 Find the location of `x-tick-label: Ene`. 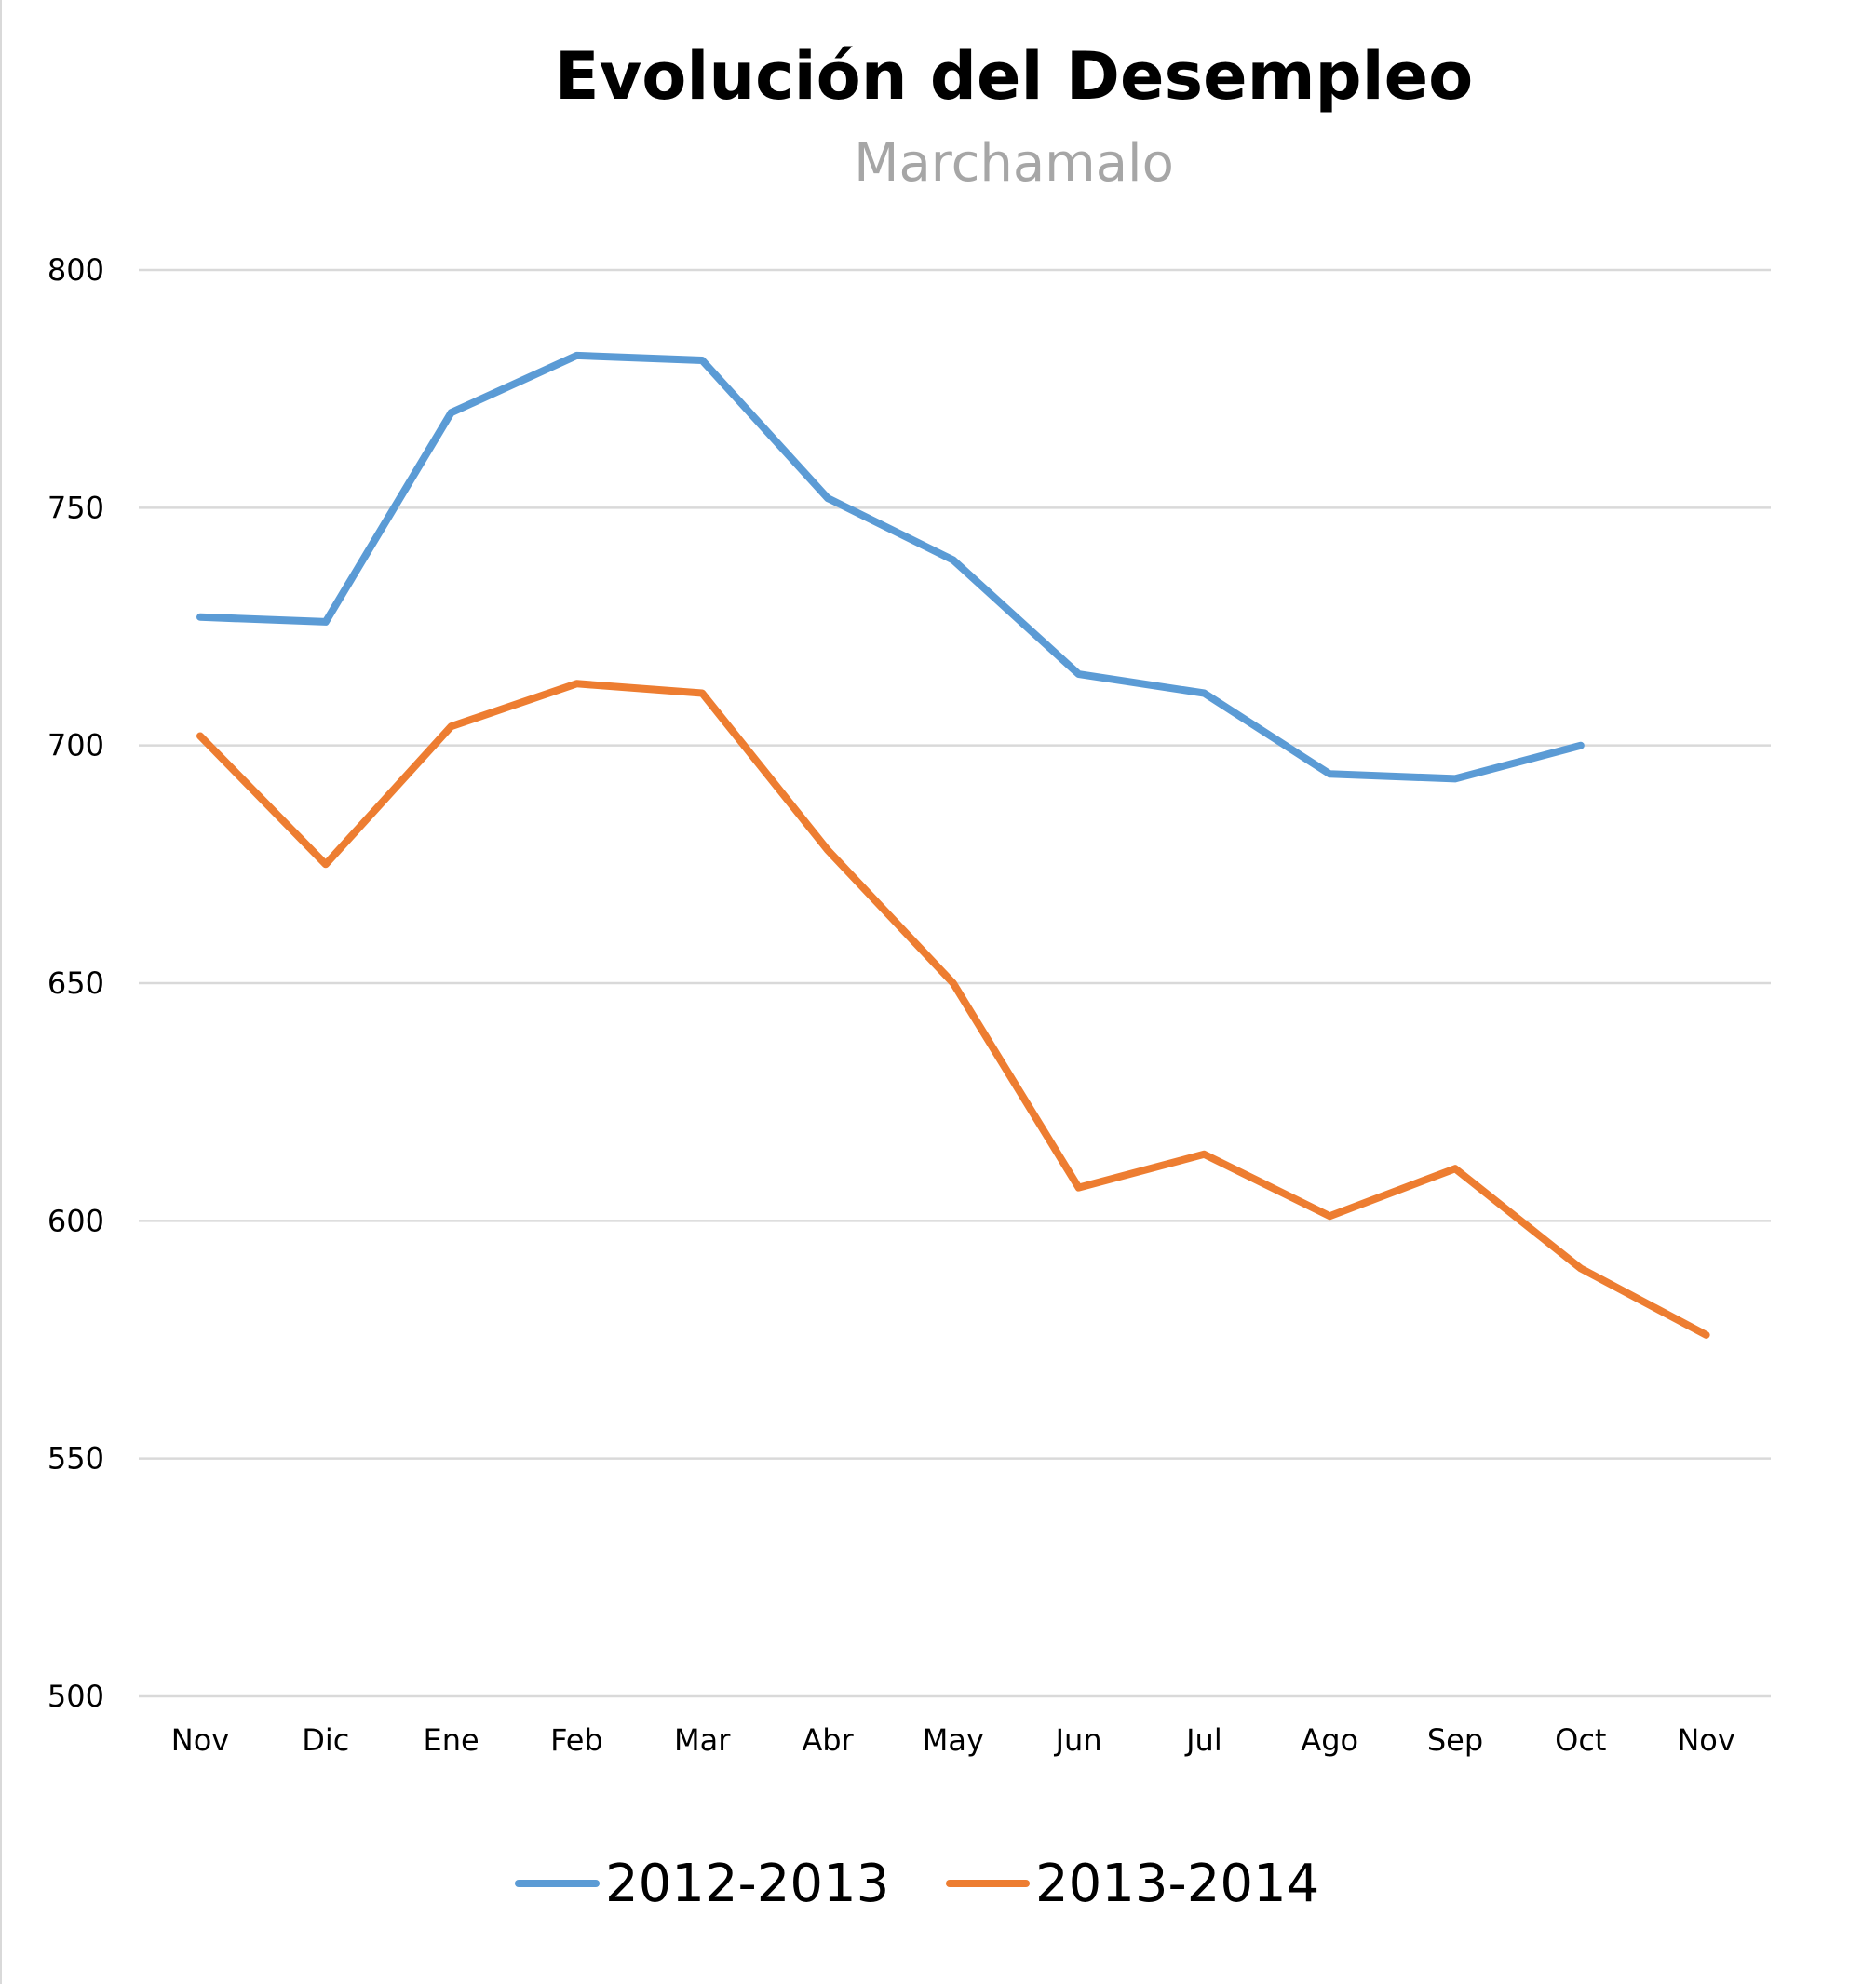

x-tick-label: Ene is located at coordinates (451, 1740).